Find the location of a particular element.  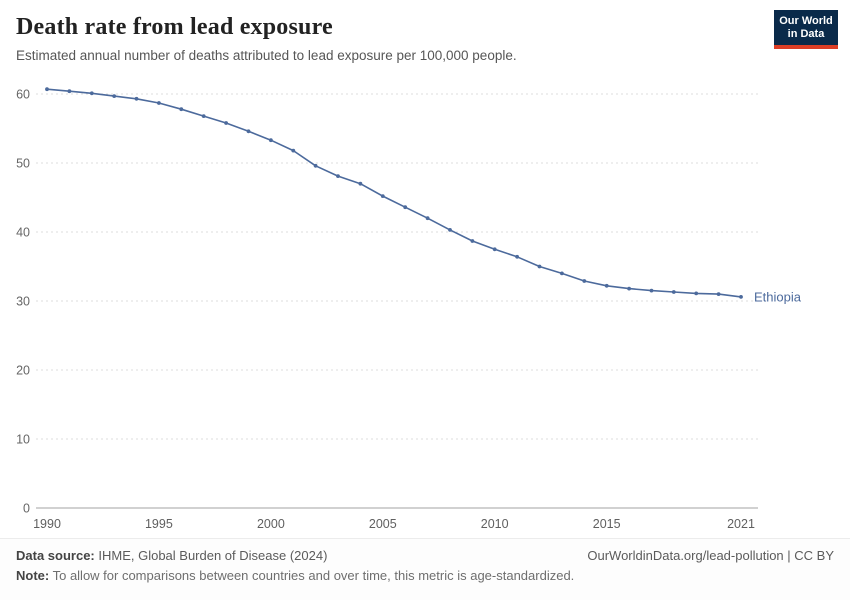

x-tick-label: 2010 is located at coordinates (495, 524).